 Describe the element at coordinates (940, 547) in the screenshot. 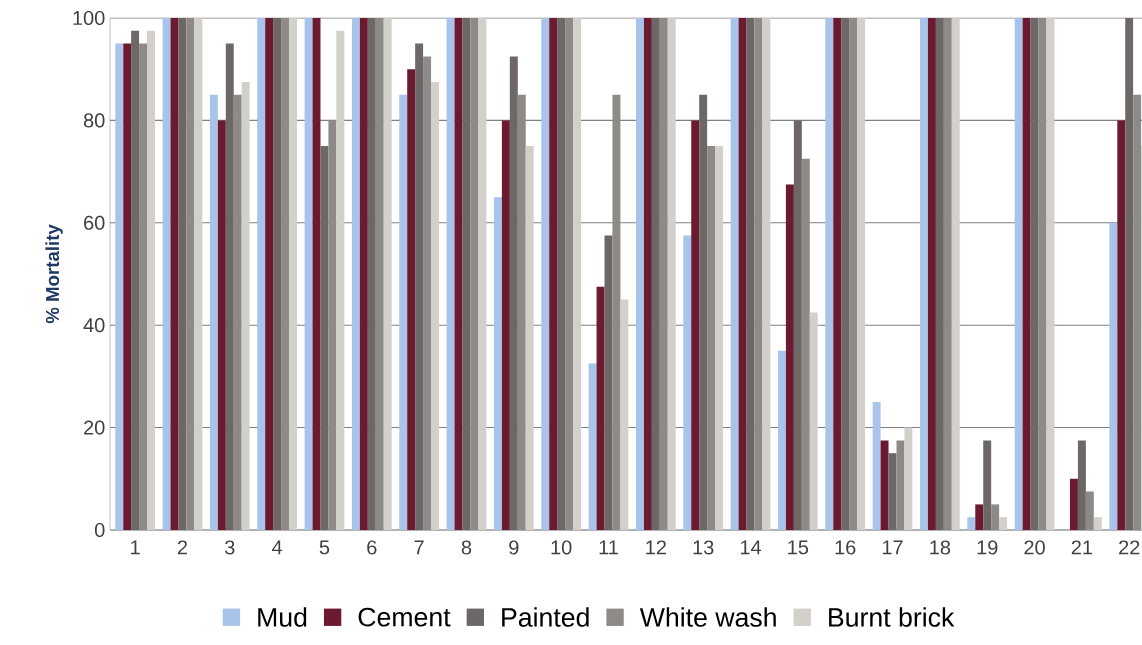

I see `x-tick-label: 18` at that location.